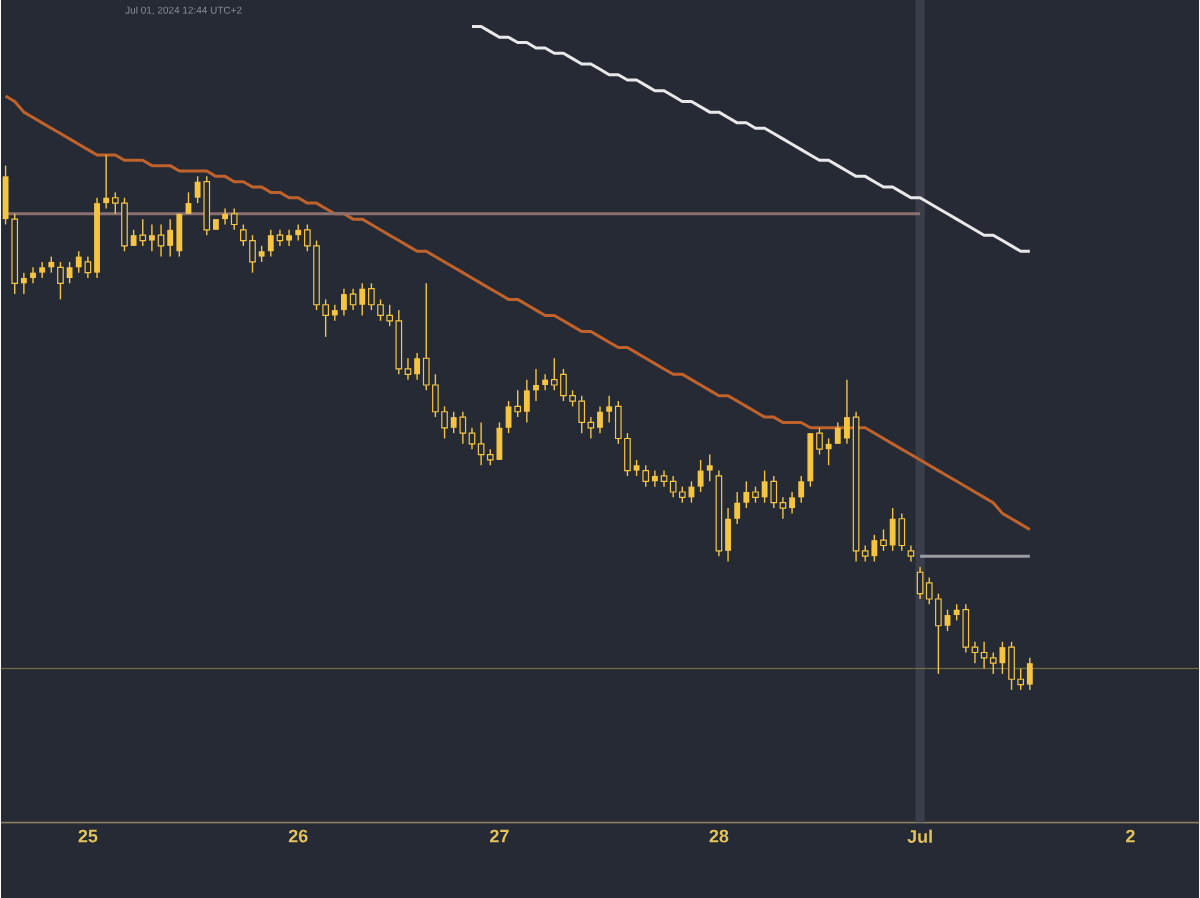 The height and width of the screenshot is (898, 1200). I want to click on x-tick-label: 27, so click(499, 835).